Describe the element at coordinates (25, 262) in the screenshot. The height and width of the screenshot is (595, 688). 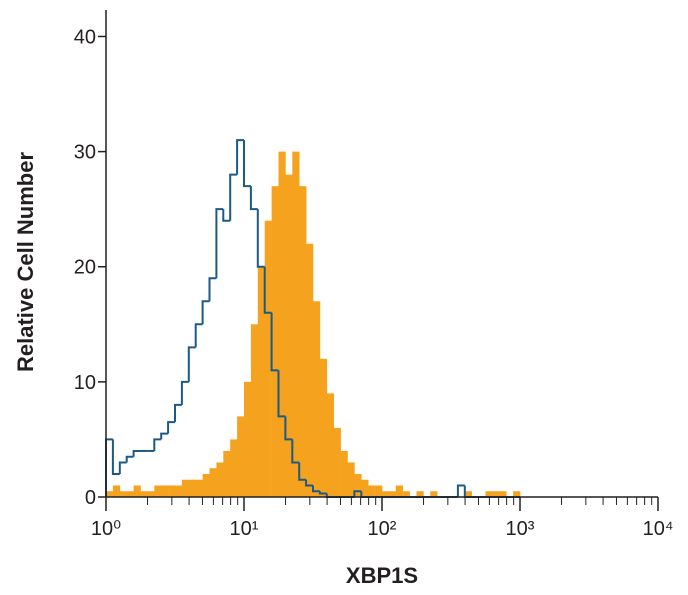
I see `y-axis-title: Relative Cell Number` at that location.